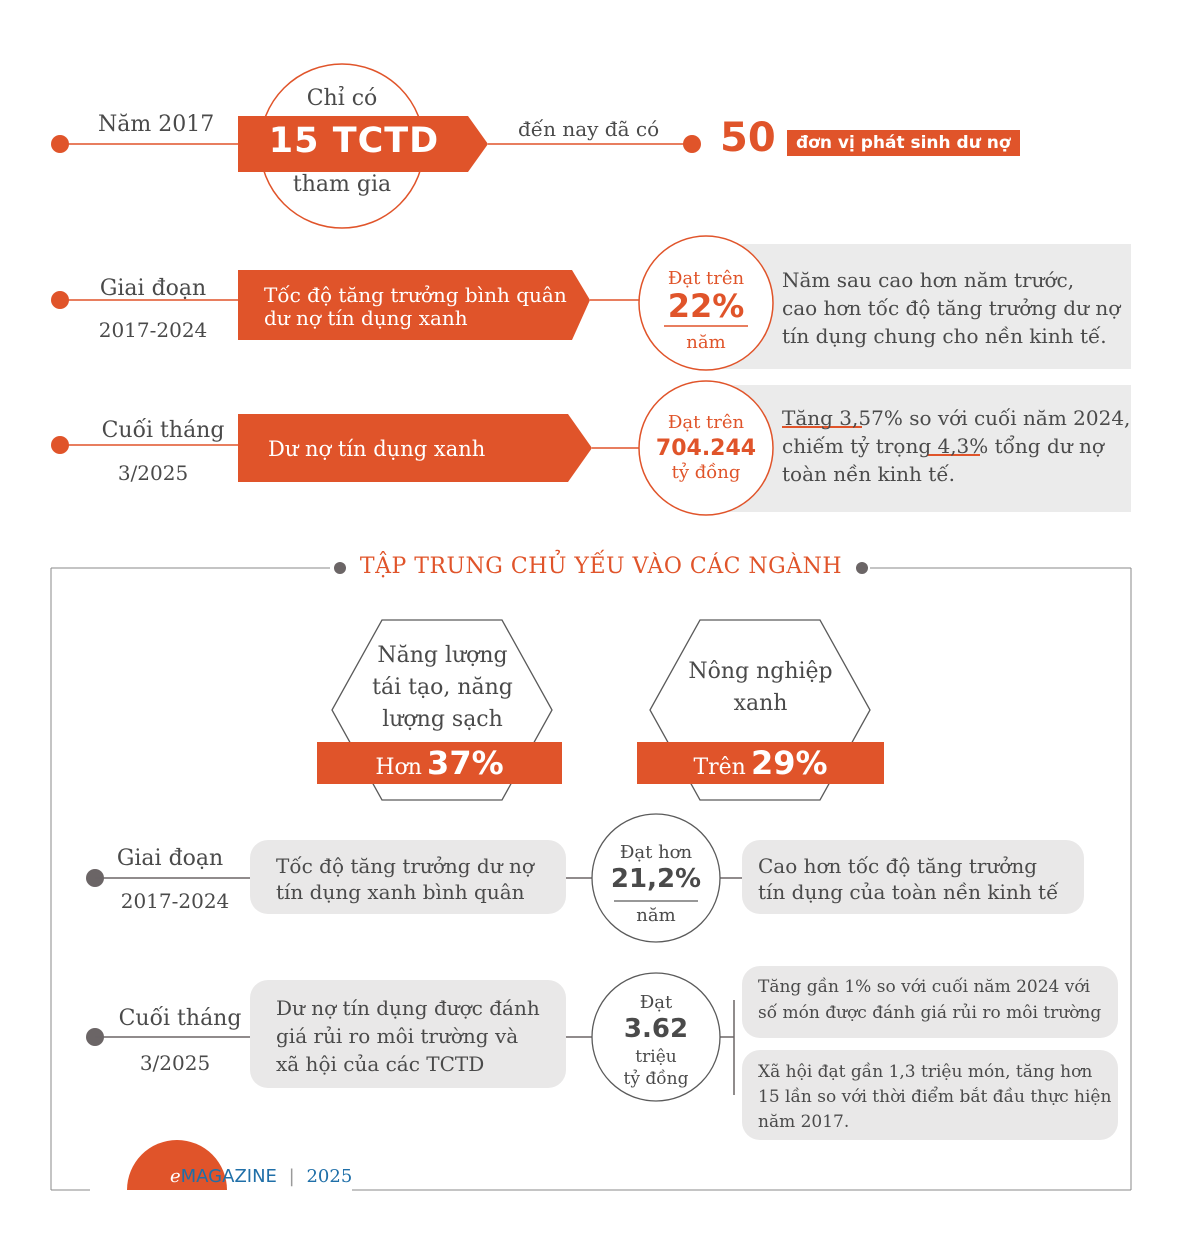  I want to click on section-title: TẬP TRUNG CHỦ YẾU VÀO CÁC NGÀNH, so click(601, 566).